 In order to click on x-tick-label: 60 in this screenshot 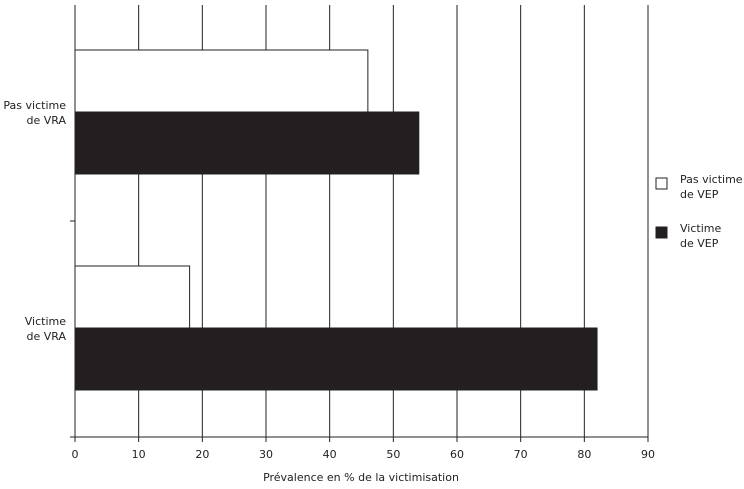, I will do `click(457, 454)`.